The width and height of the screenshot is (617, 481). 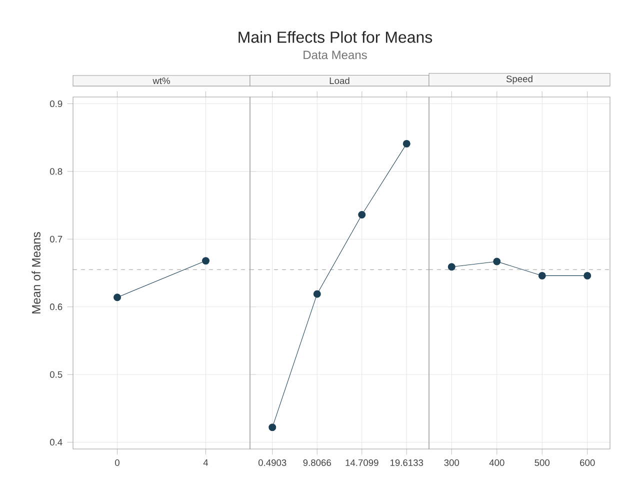 What do you see at coordinates (340, 80) in the screenshot?
I see `chart-title: Load` at bounding box center [340, 80].